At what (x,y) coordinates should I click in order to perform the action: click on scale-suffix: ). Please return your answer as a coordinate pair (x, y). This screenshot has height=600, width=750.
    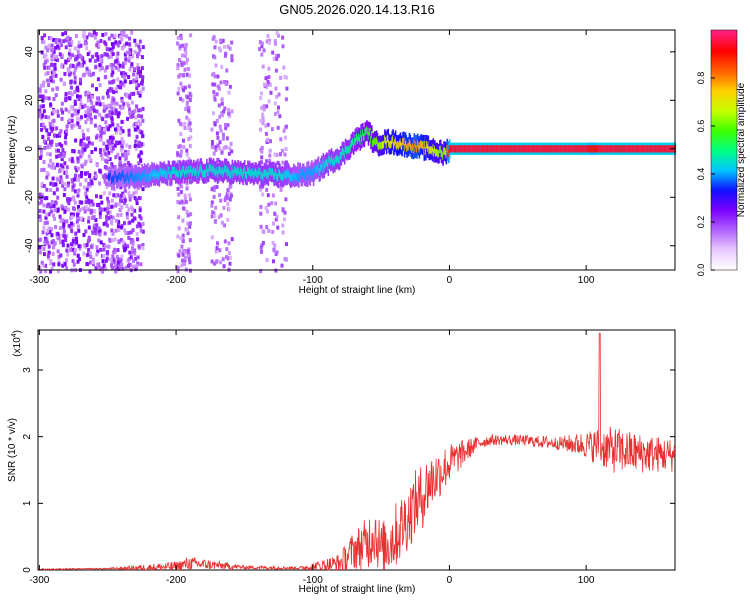
    Looking at the image, I should click on (17, 331).